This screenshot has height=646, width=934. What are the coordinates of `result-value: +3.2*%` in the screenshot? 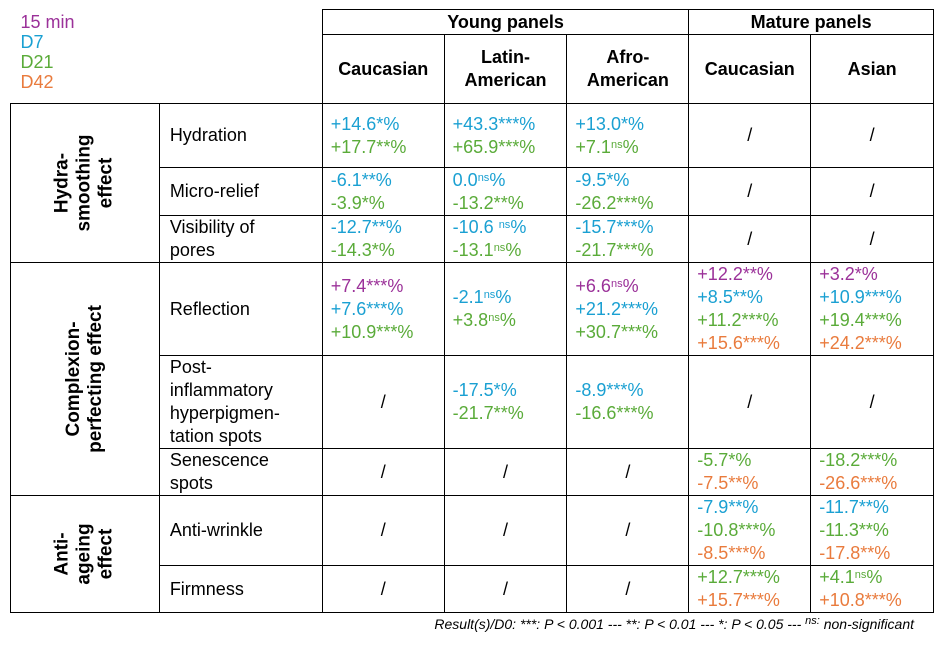 It's located at (848, 274).